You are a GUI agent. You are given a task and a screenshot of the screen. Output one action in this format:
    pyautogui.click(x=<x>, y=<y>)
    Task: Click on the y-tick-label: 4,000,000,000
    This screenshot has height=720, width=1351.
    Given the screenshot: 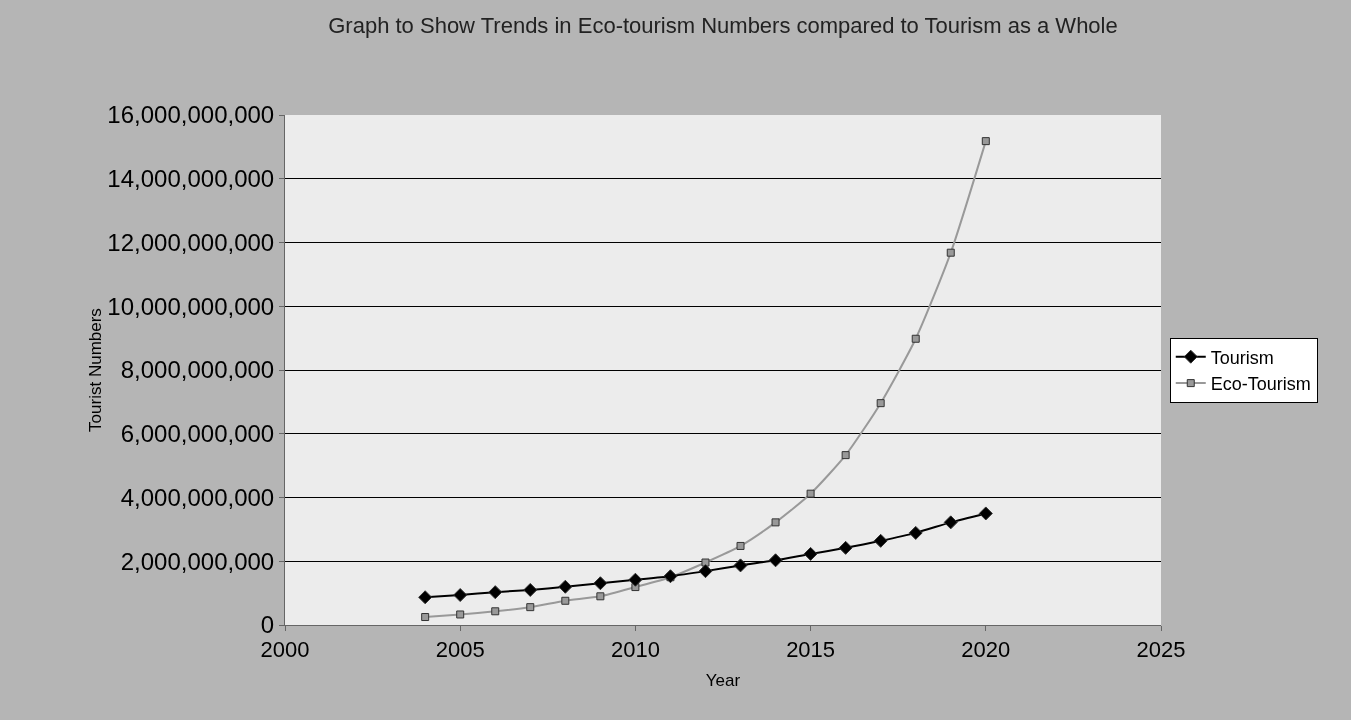 What is the action you would take?
    pyautogui.click(x=197, y=497)
    